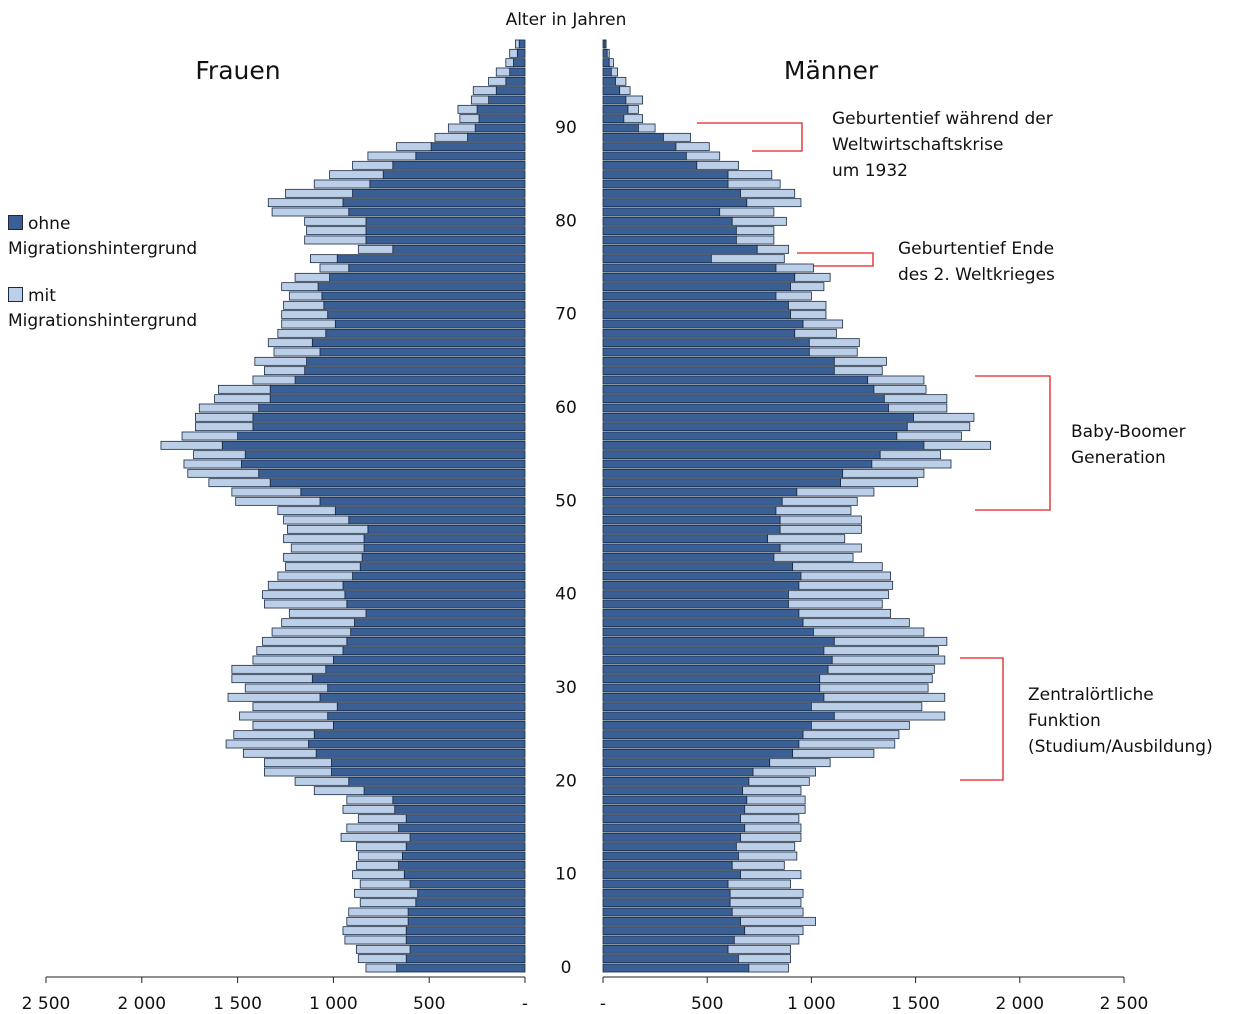  What do you see at coordinates (566, 408) in the screenshot?
I see `y-tick-label: 60` at bounding box center [566, 408].